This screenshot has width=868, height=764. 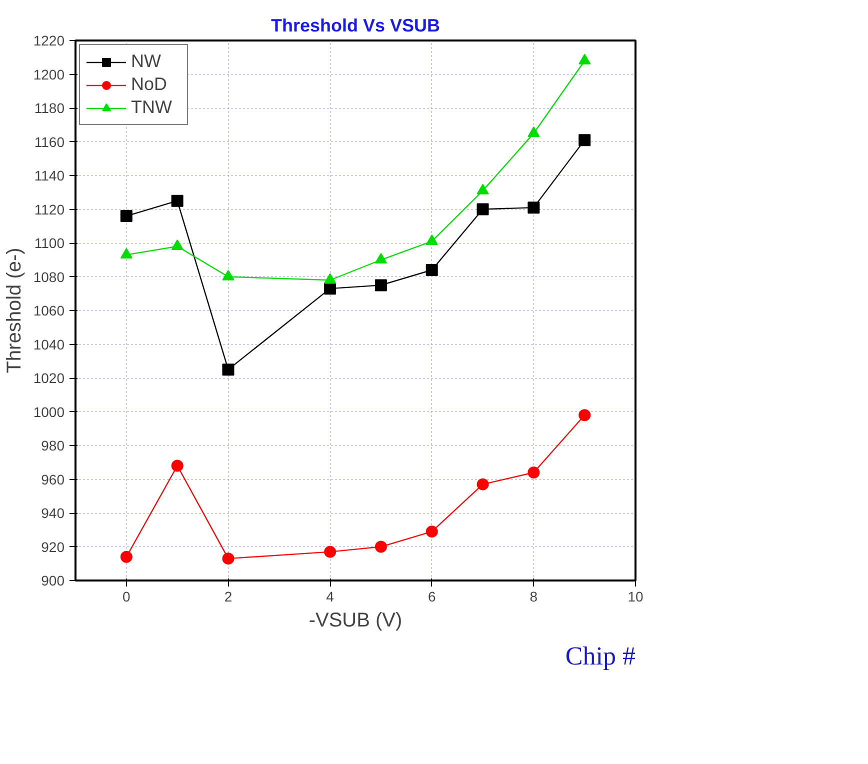 What do you see at coordinates (53, 513) in the screenshot?
I see `y-tick-label: 940` at bounding box center [53, 513].